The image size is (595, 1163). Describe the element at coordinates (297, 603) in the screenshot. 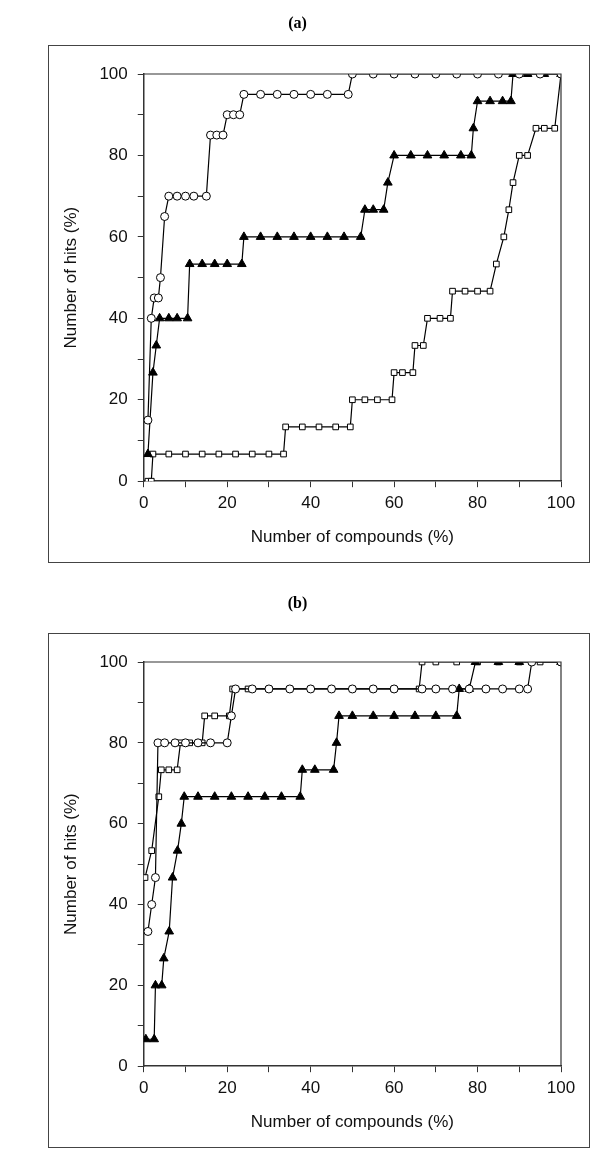

I see `chart-title: (b)` at that location.